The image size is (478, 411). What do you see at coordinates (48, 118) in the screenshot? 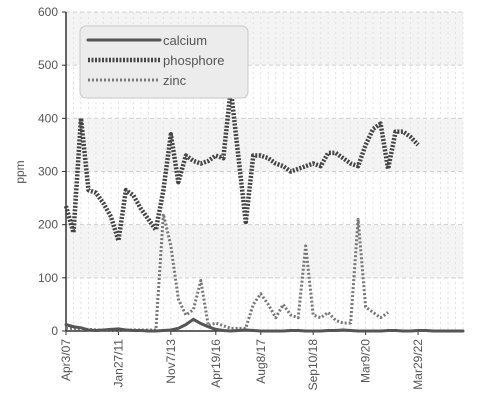
I see `y-tick-label: 400` at bounding box center [48, 118].